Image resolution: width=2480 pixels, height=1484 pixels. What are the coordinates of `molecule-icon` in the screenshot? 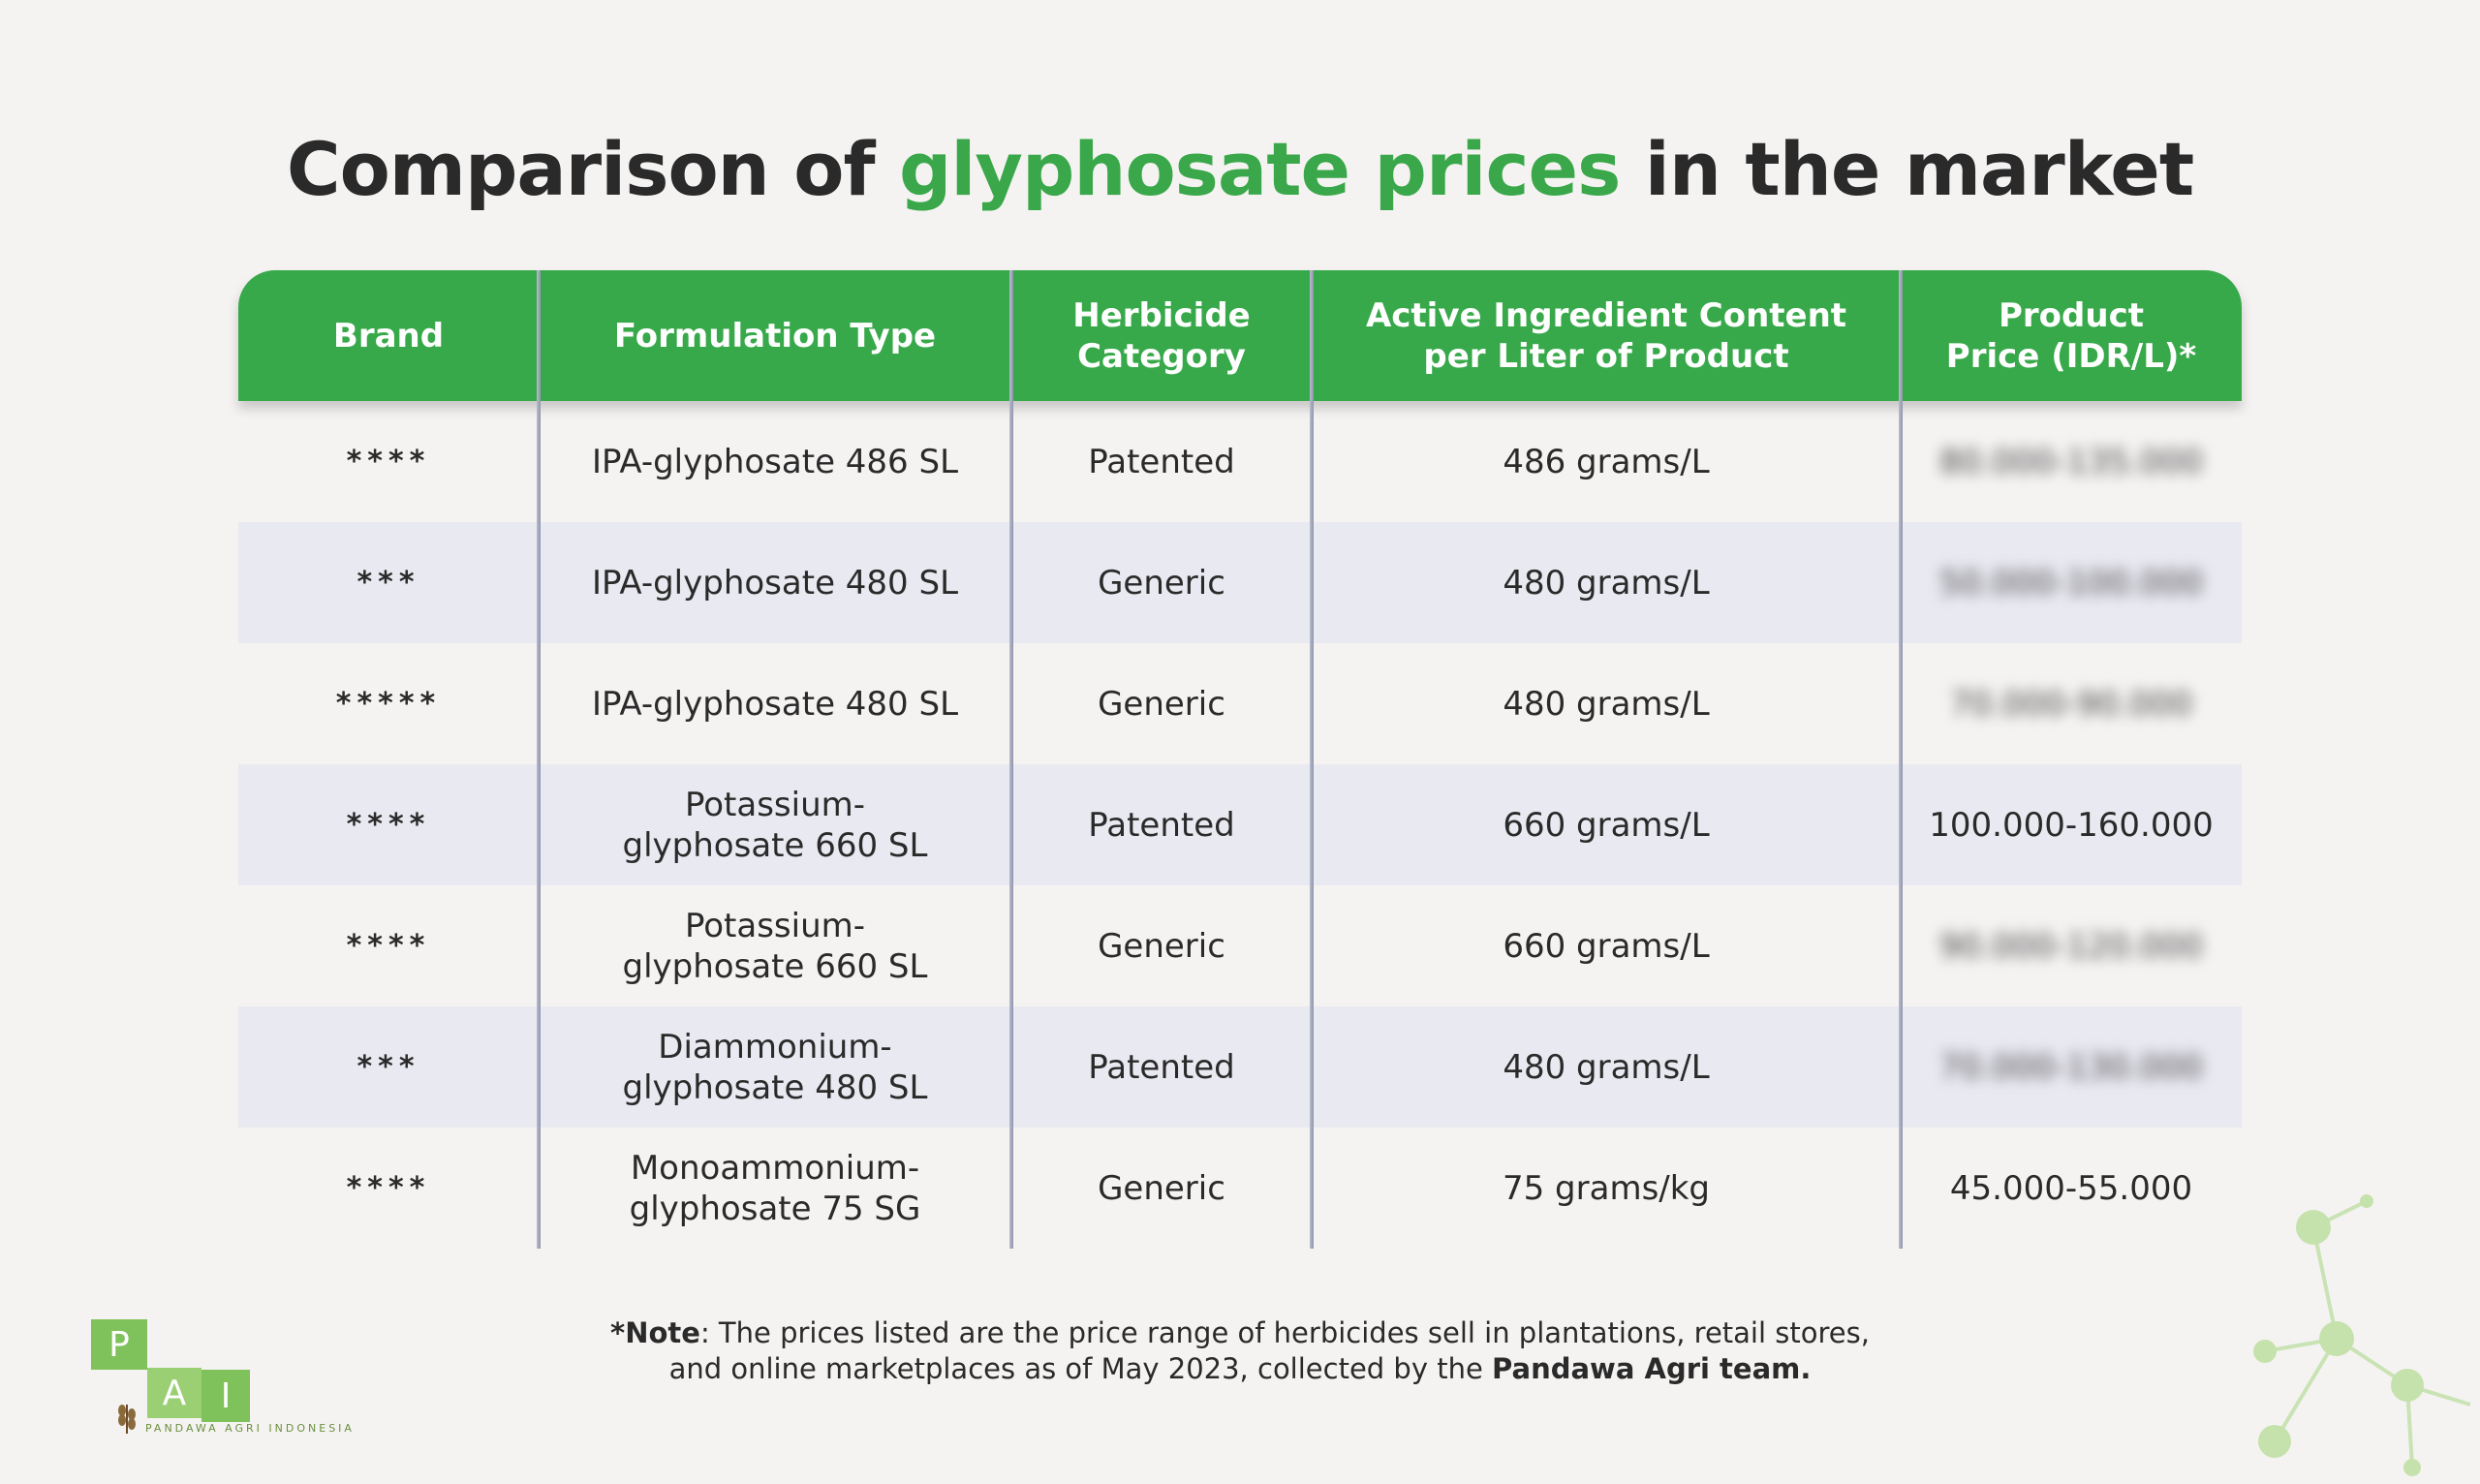 It's located at (2362, 1335).